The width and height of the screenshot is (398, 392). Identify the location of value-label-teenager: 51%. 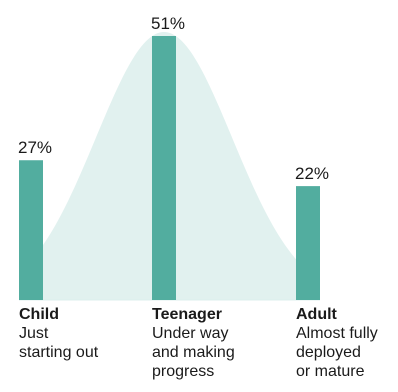
(168, 23).